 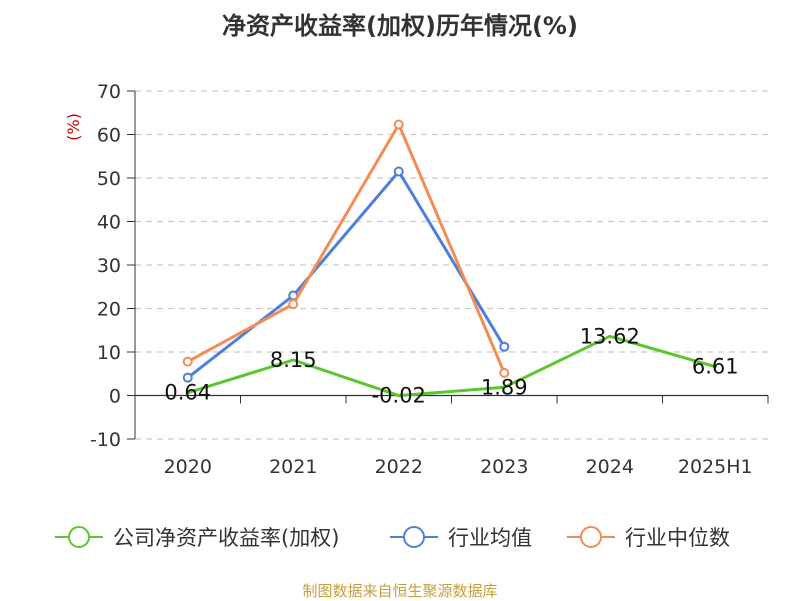 I want to click on x-tick-label: 2025H1, so click(x=715, y=467).